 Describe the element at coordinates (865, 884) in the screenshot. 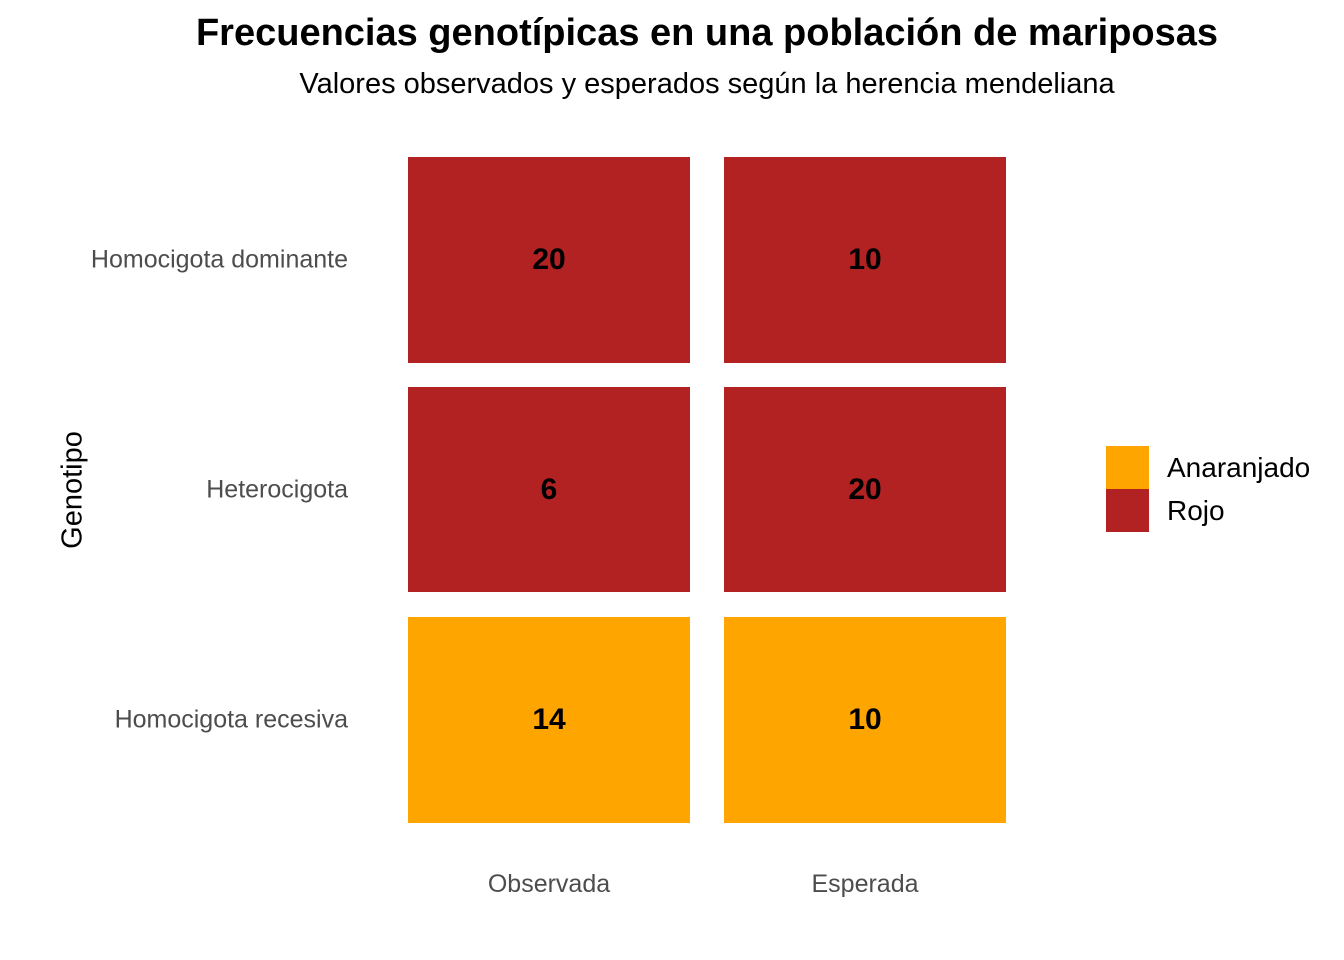

I see `x-tick-label-esperada: Esperada` at that location.